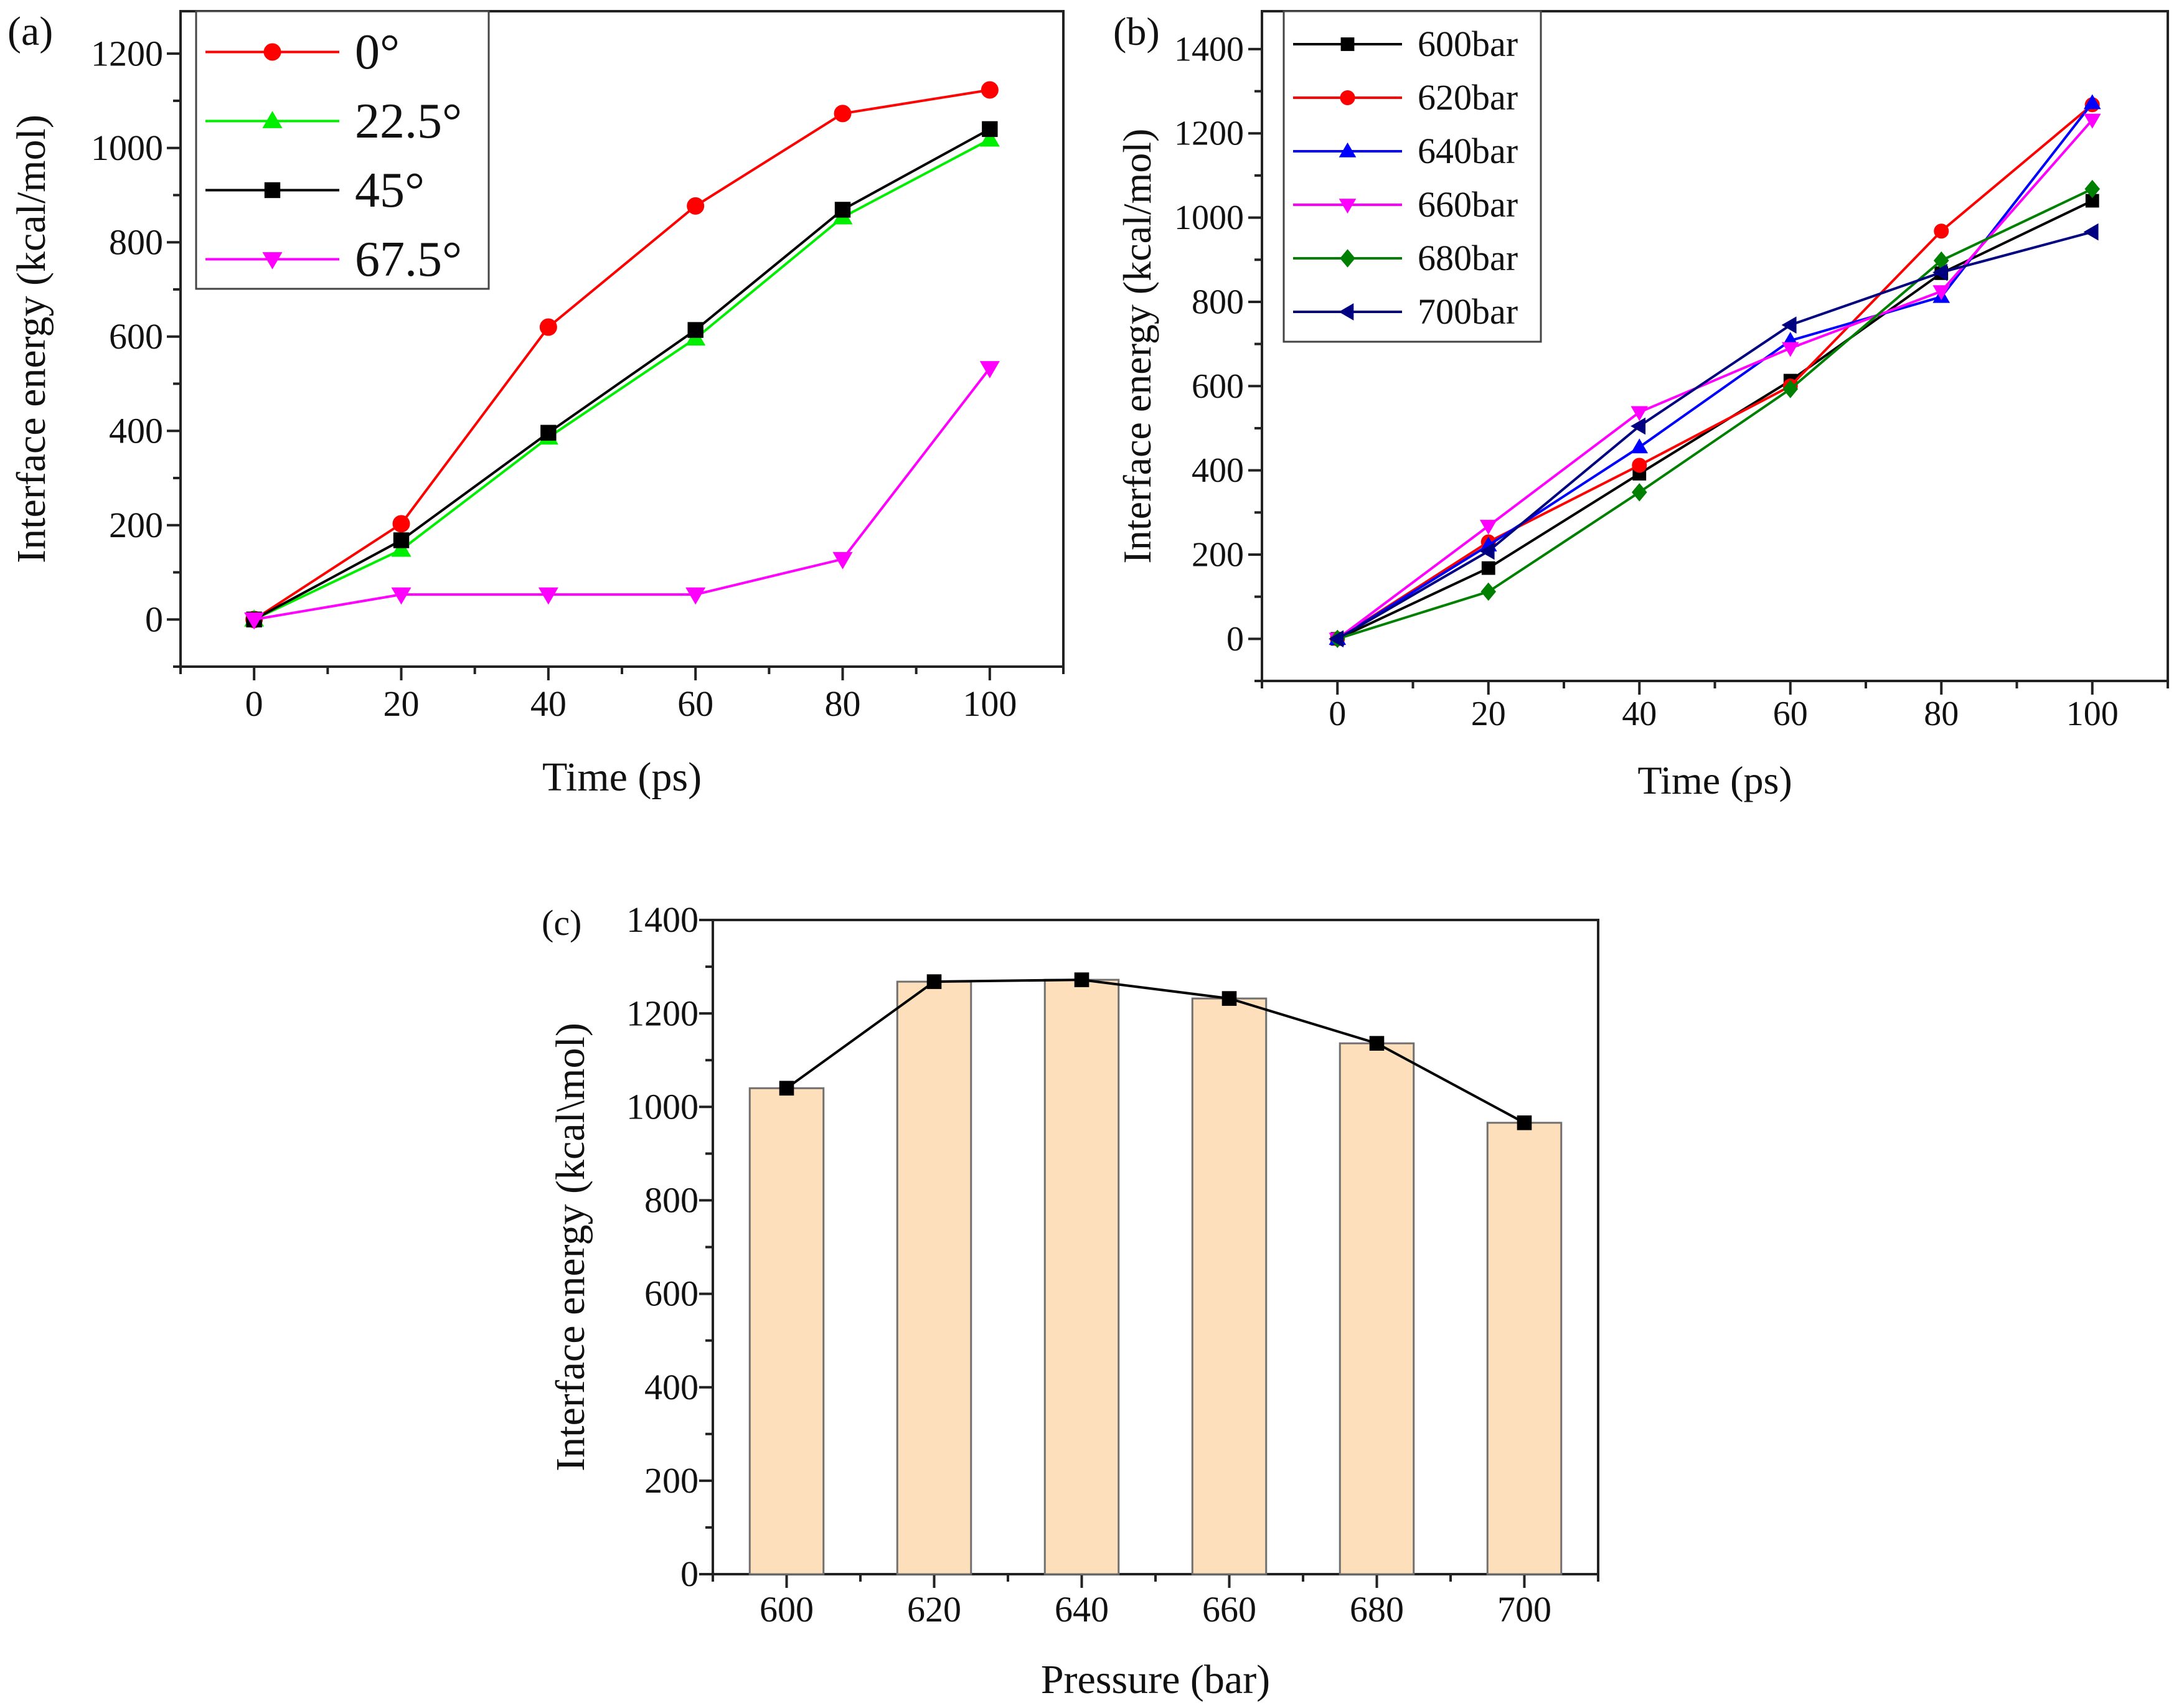  I want to click on legend-label: 680bar, so click(1468, 258).